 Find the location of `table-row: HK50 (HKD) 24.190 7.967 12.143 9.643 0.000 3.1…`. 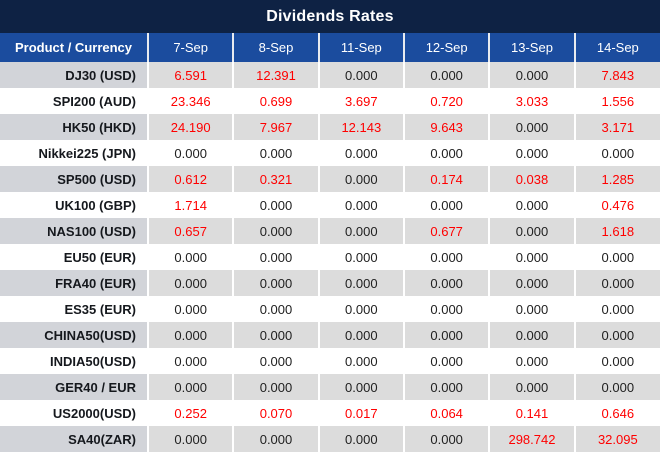

table-row: HK50 (HKD) 24.190 7.967 12.143 9.643 0.000 3.1… is located at coordinates (330, 127).